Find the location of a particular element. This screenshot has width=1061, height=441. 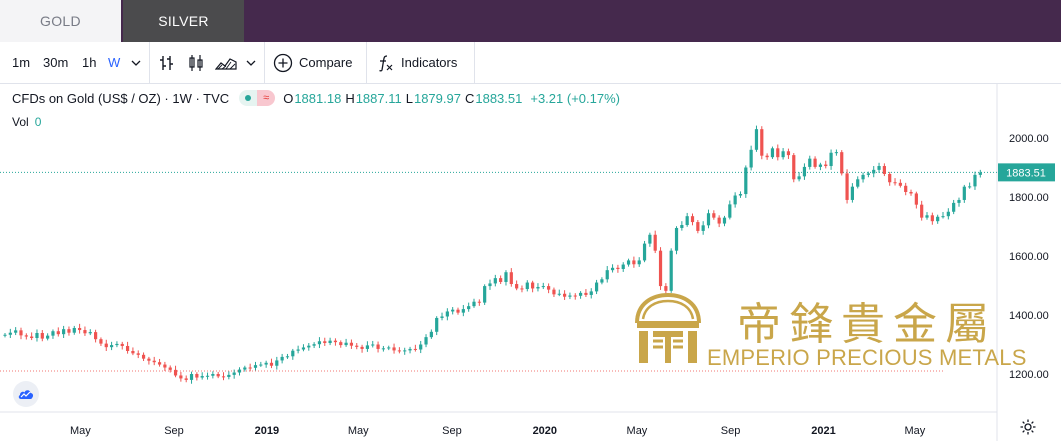

chart-style-dropdown-button is located at coordinates (251, 62).